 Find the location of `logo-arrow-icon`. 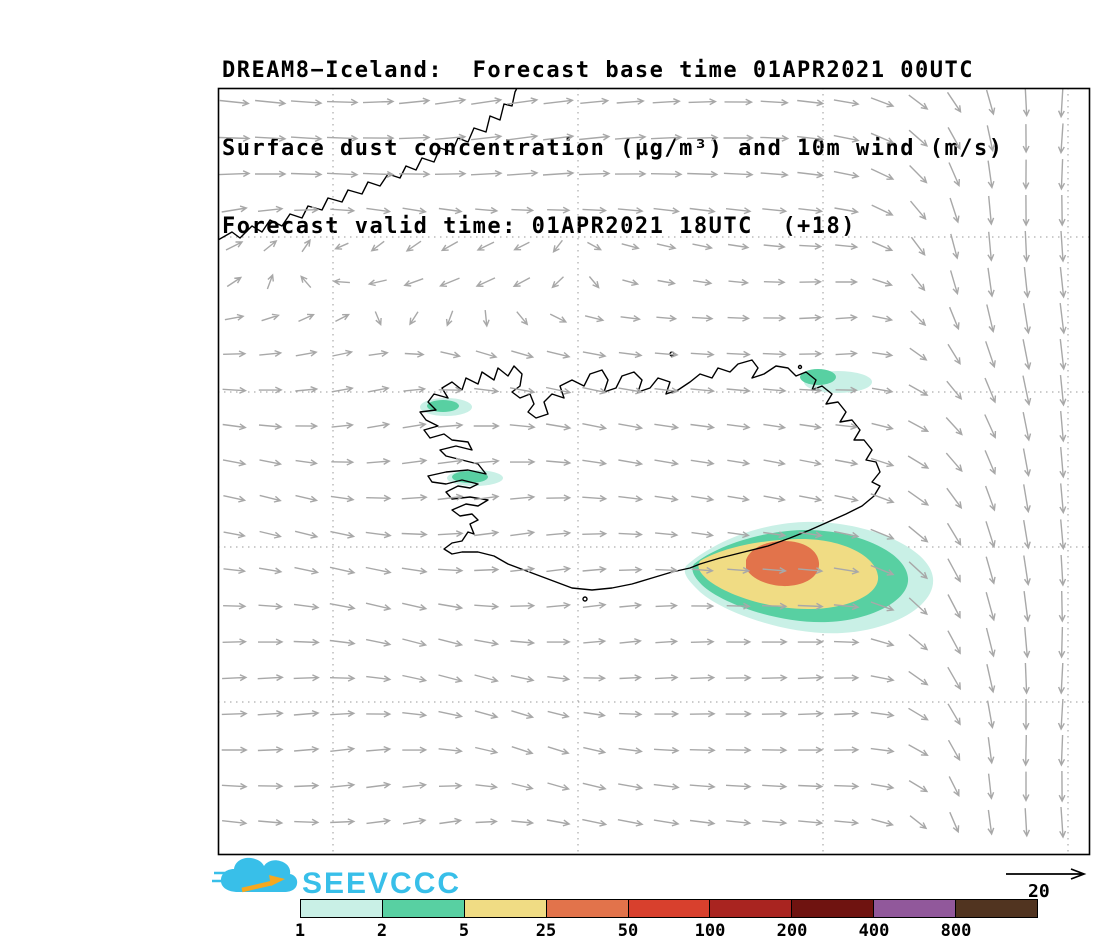

logo-arrow-icon is located at coordinates (257, 886).